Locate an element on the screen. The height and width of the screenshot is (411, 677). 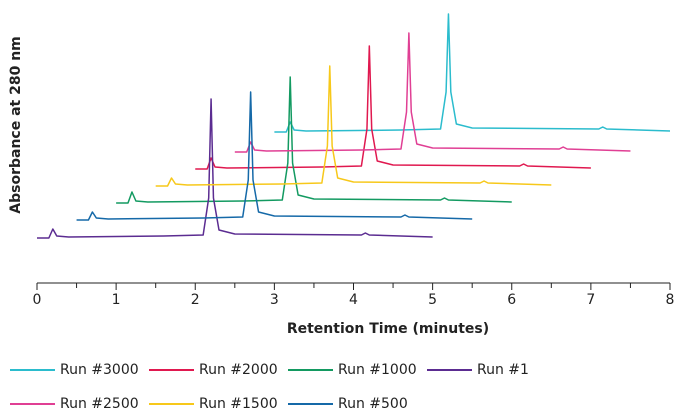
x-tick-label: 1 is located at coordinates (116, 300).